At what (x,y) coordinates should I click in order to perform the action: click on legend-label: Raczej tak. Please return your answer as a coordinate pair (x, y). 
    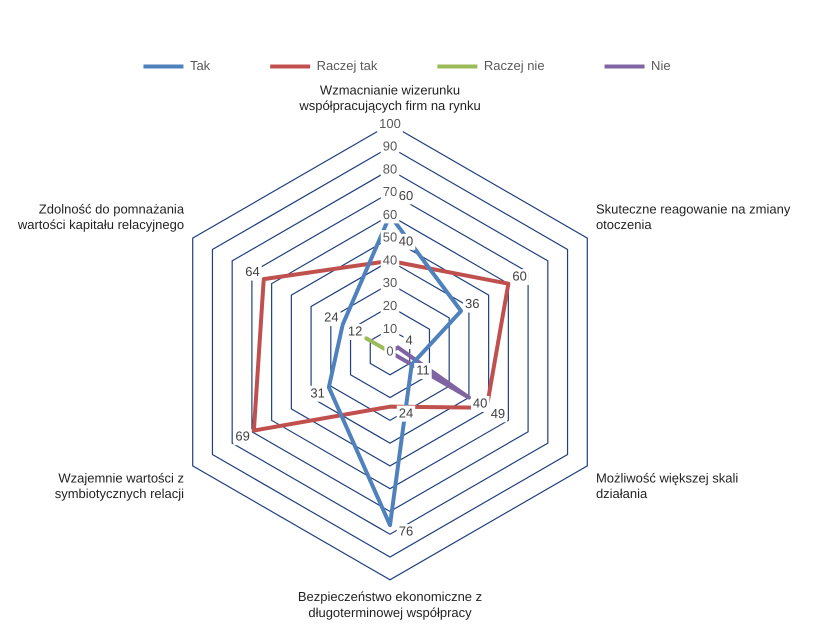
    Looking at the image, I should click on (347, 66).